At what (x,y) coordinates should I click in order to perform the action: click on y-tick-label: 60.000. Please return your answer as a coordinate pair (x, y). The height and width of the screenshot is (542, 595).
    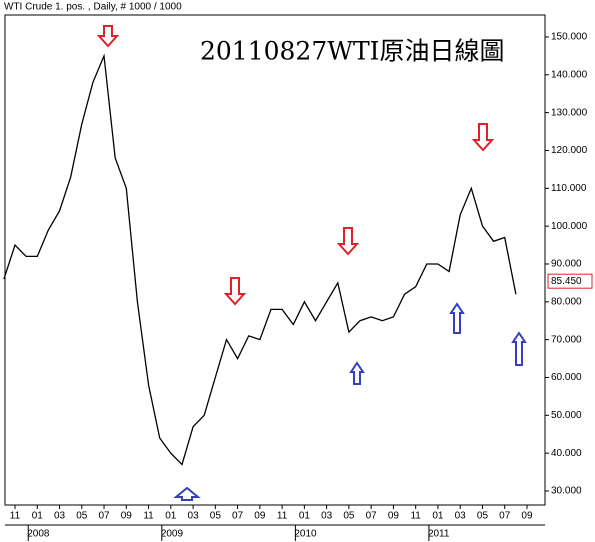
    Looking at the image, I should click on (566, 377).